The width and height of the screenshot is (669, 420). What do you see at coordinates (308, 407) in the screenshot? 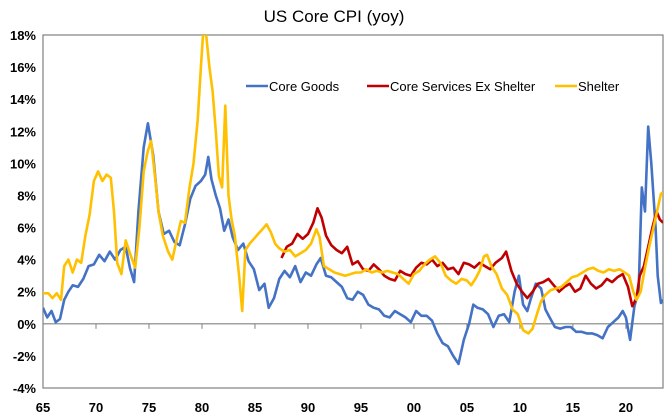
I see `x-tick-label: 90` at bounding box center [308, 407].